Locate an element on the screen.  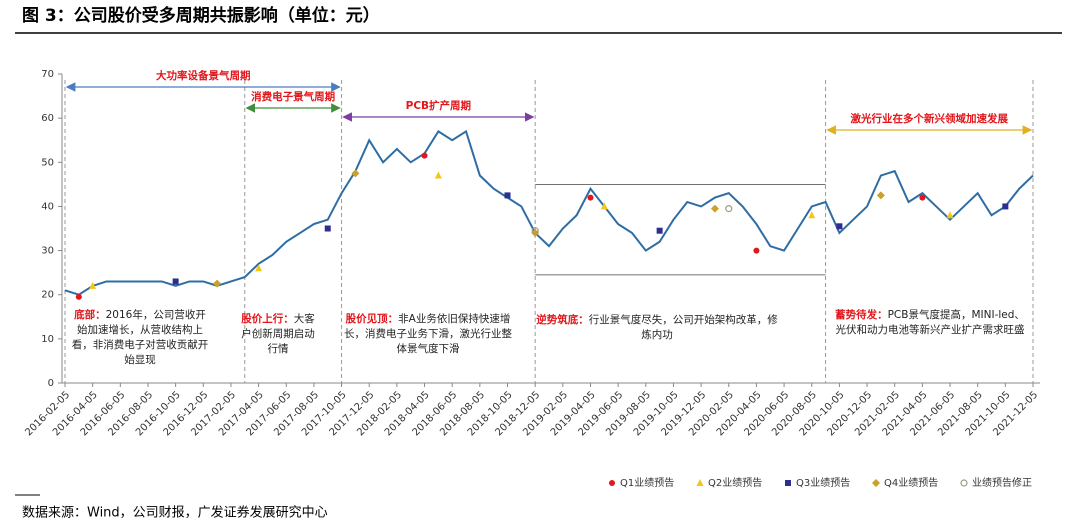
annotation-text: 大客户创新周期启动行情 is located at coordinates (278, 334).